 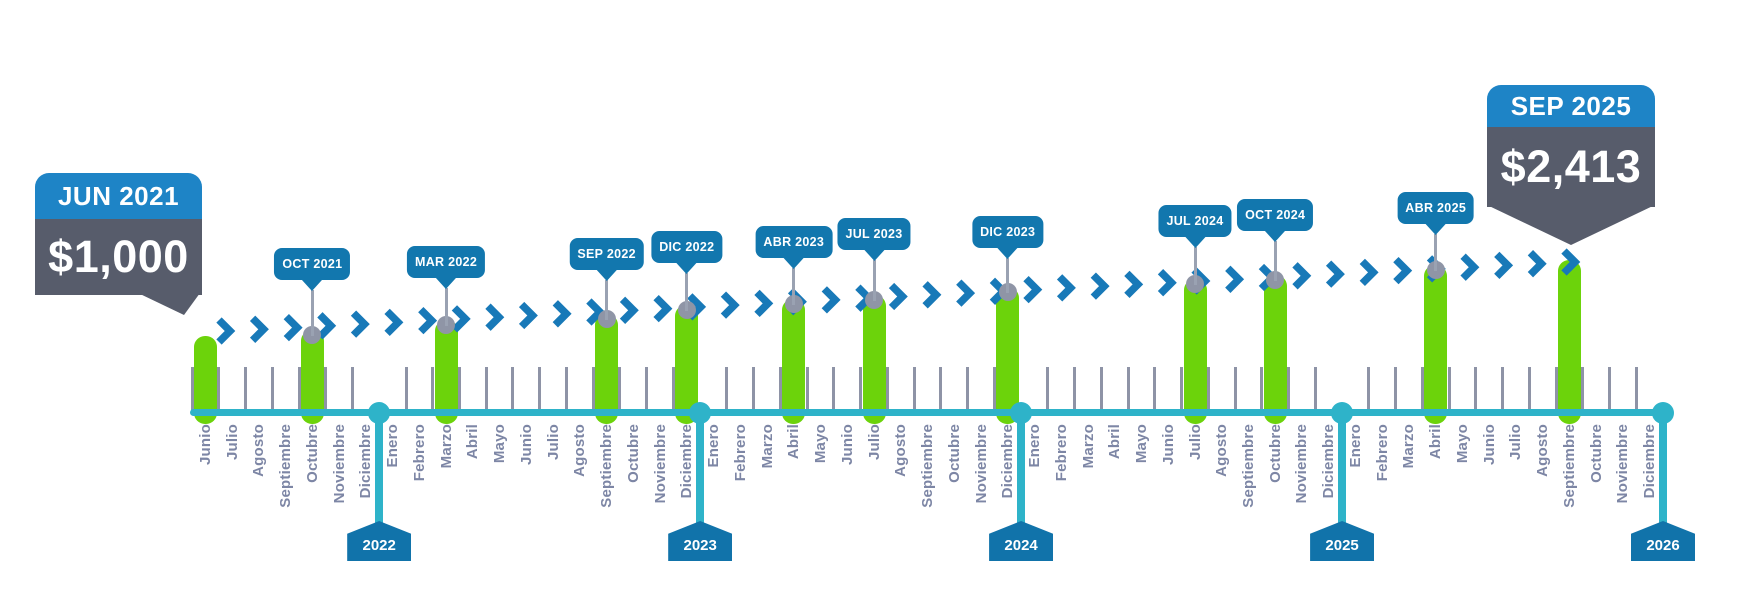 I want to click on month-label: Febrero, so click(x=1382, y=453).